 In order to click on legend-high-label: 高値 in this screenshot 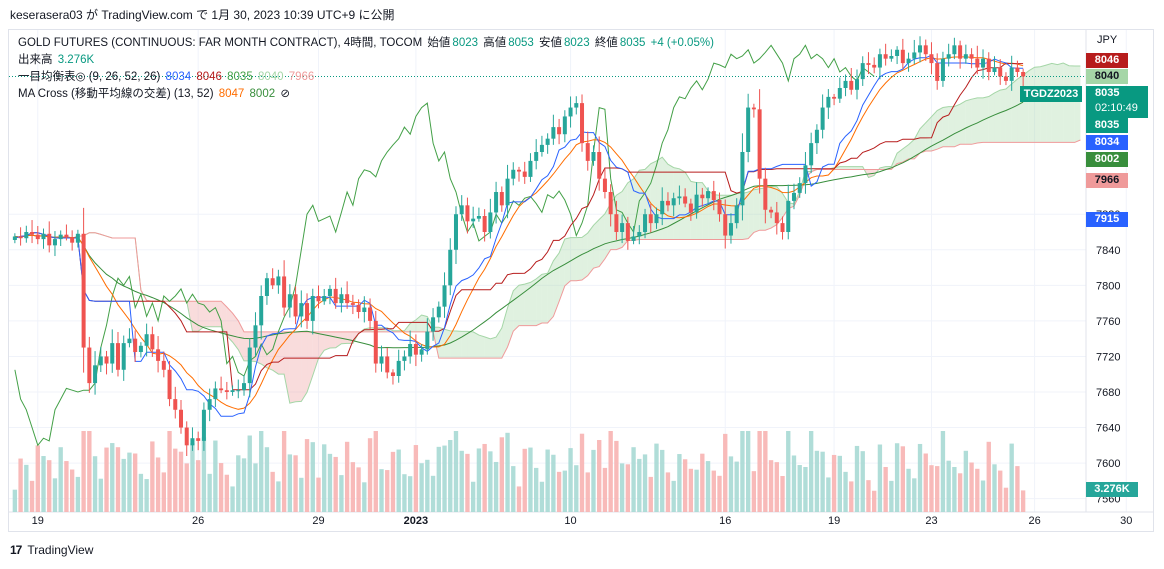, I will do `click(495, 43)`.